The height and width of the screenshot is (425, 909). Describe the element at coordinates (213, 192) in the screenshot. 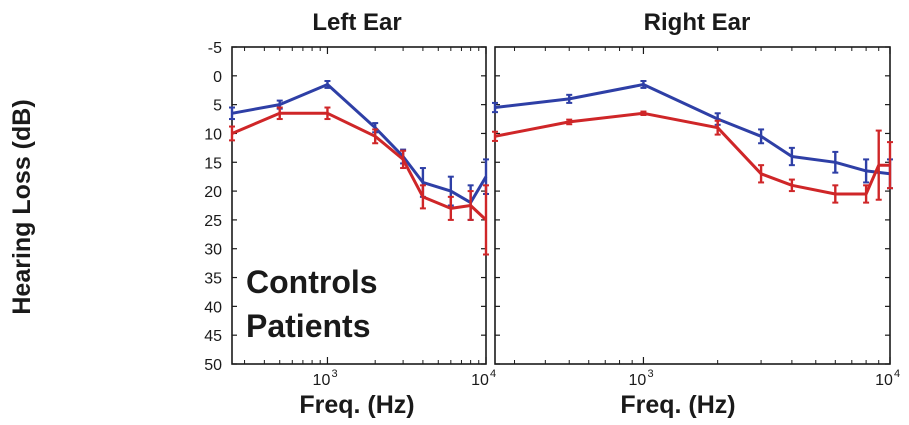

I see `y-tick-label: 20` at that location.